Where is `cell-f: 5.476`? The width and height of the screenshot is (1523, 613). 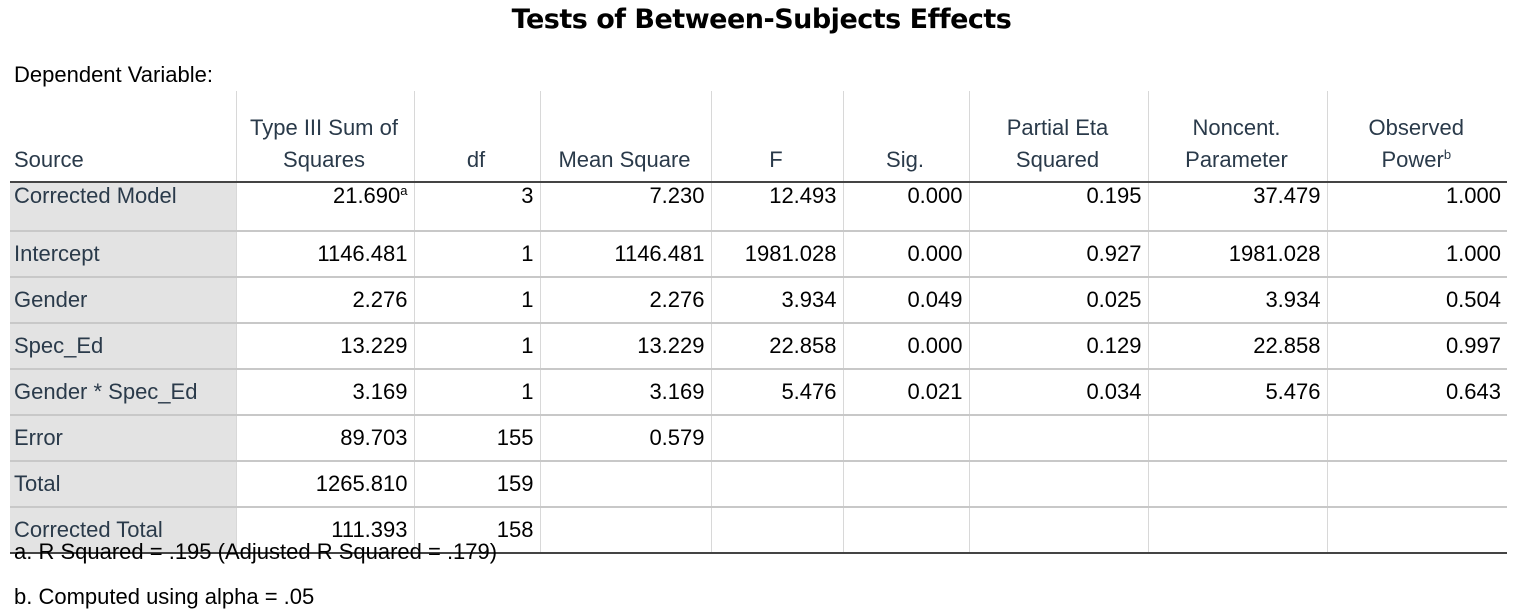
cell-f: 5.476 is located at coordinates (776, 392).